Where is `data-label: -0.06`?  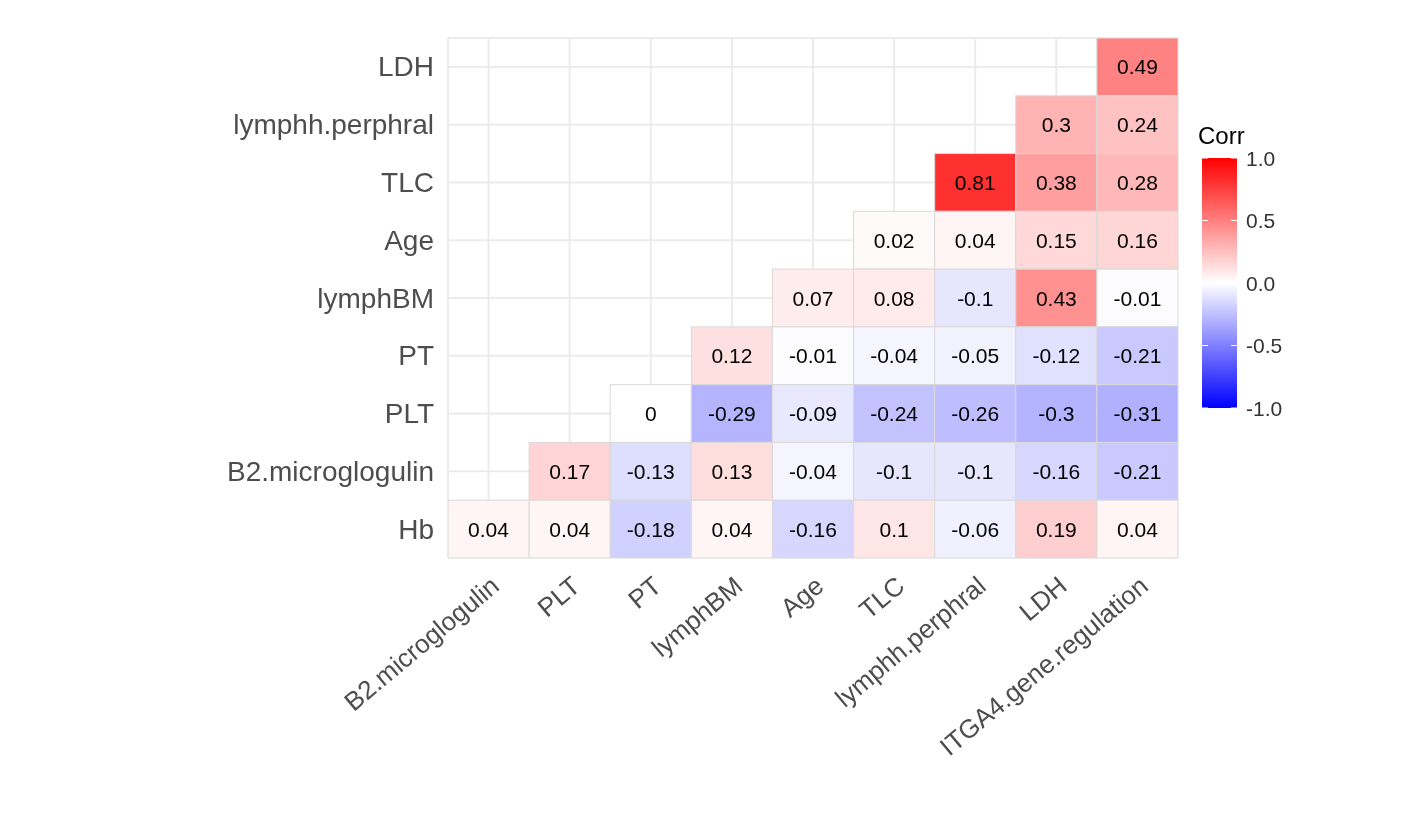 data-label: -0.06 is located at coordinates (975, 529).